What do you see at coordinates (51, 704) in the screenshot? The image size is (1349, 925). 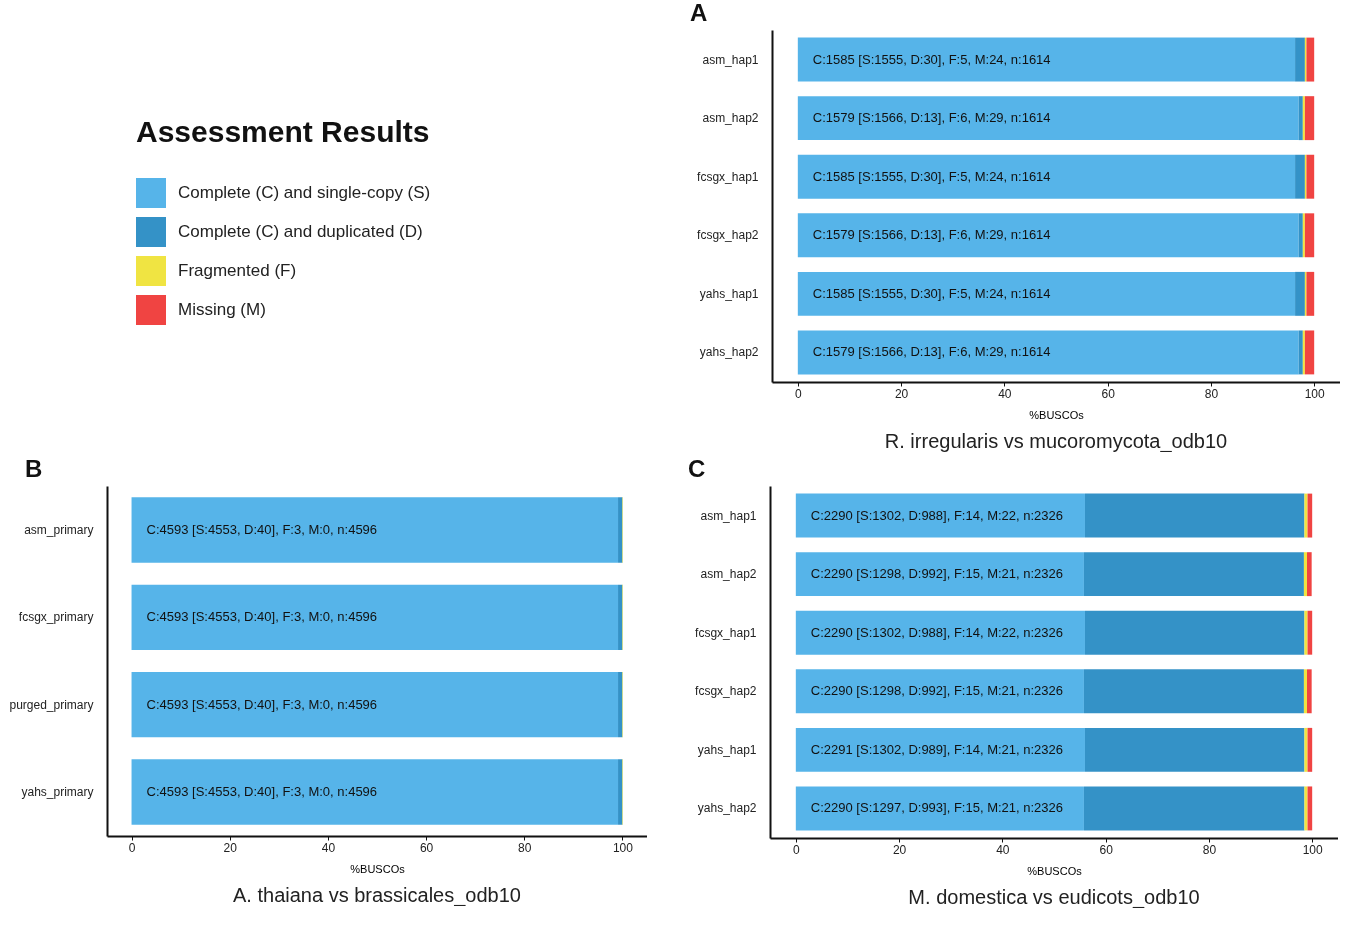 I see `y-tick-label: purged_primary` at bounding box center [51, 704].